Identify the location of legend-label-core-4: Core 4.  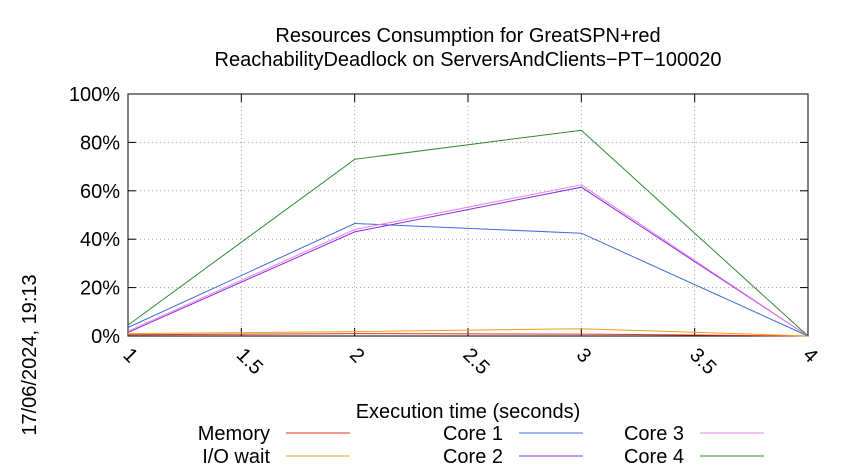
(654, 457).